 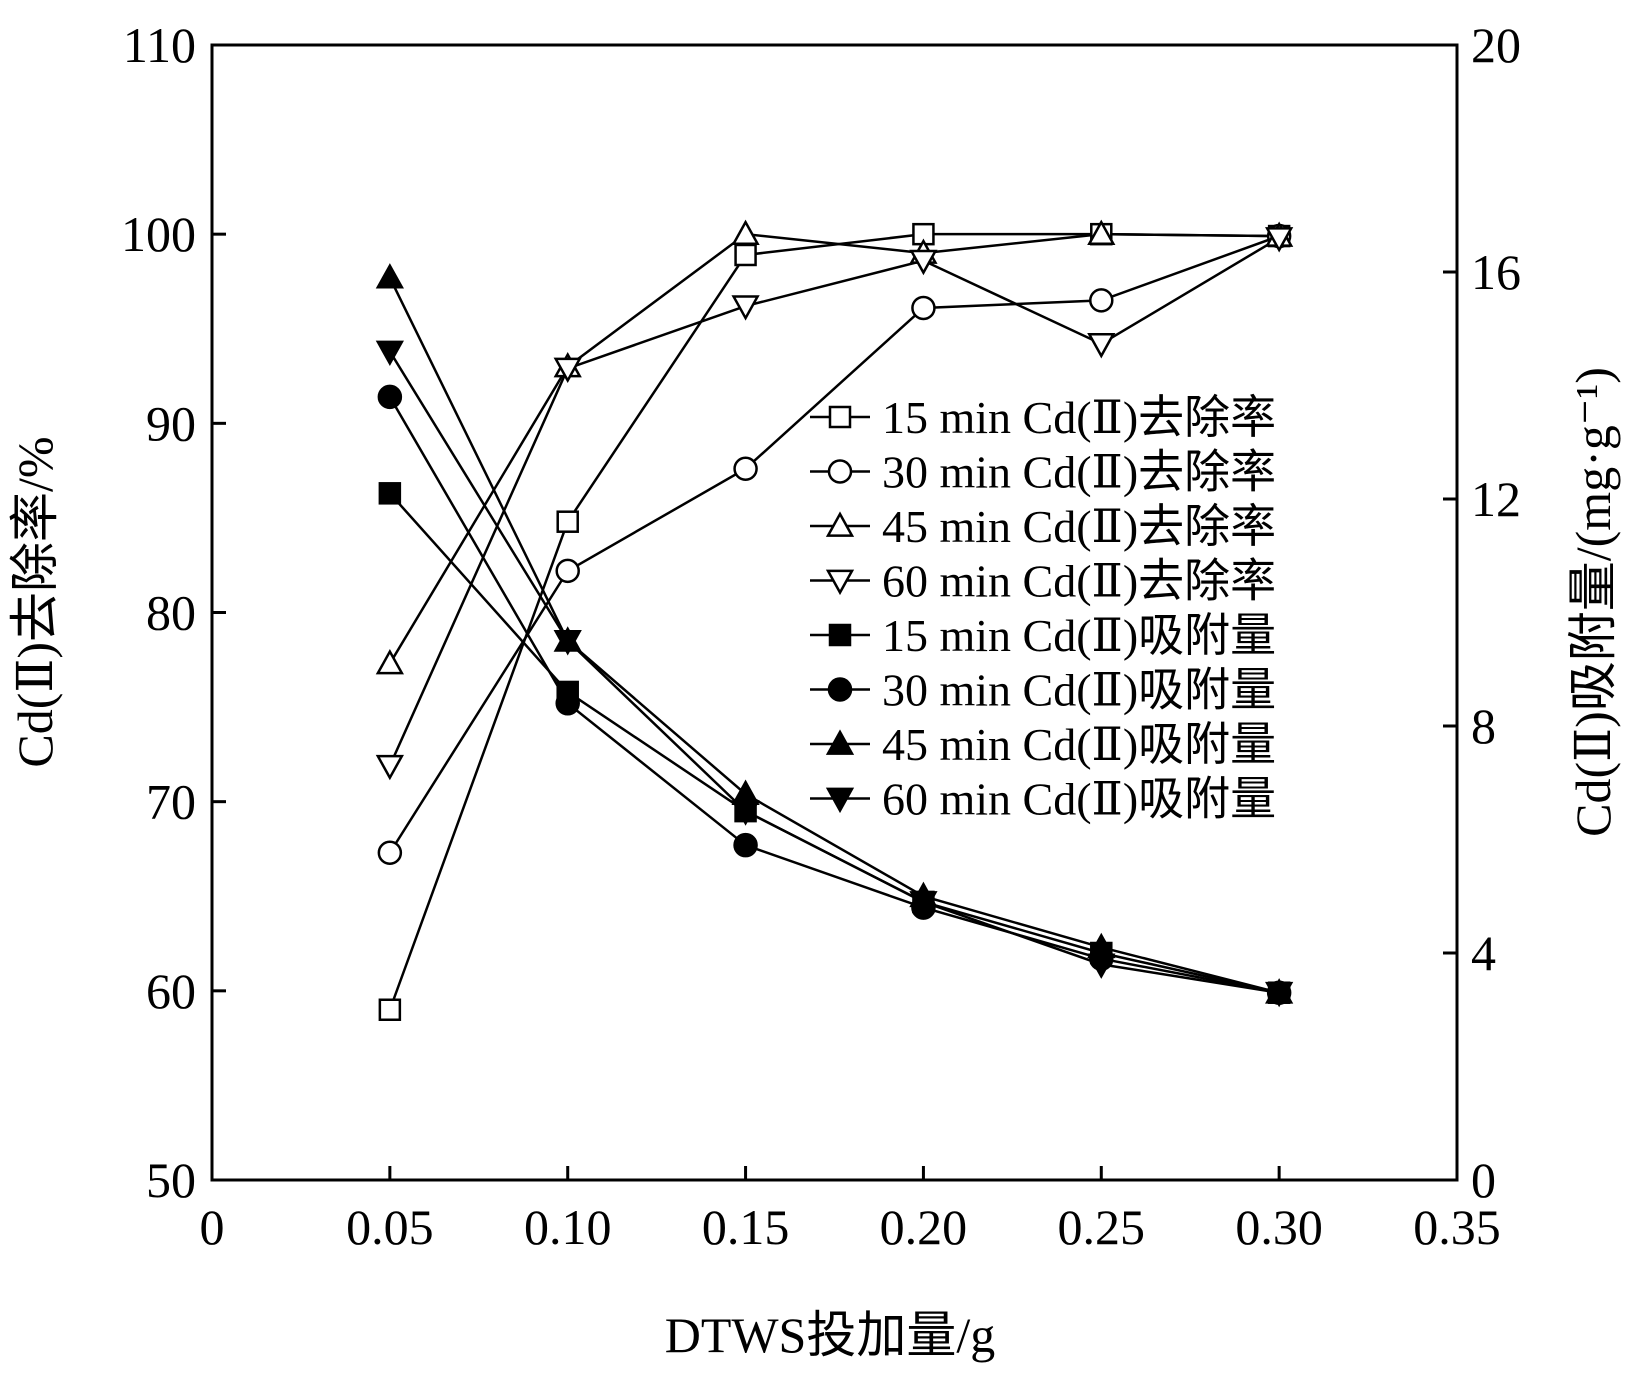 What do you see at coordinates (568, 1227) in the screenshot?
I see `x-tick-label: 0.10` at bounding box center [568, 1227].